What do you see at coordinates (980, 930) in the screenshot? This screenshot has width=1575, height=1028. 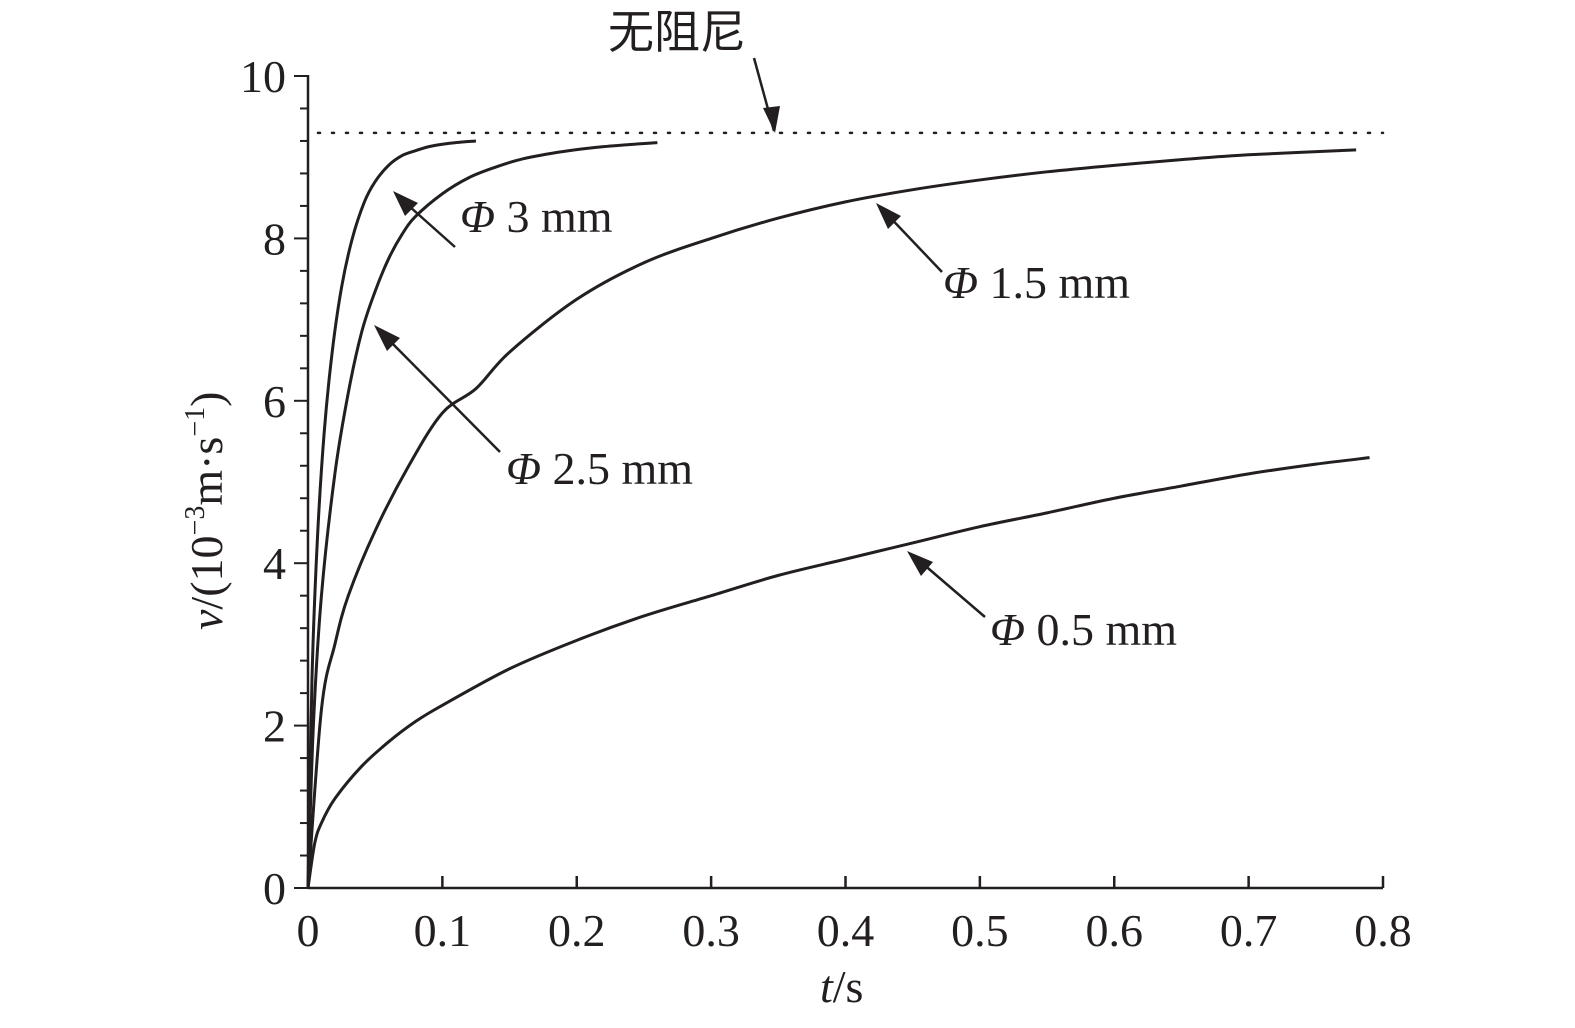 I see `x-tick-label: 0.5` at bounding box center [980, 930].